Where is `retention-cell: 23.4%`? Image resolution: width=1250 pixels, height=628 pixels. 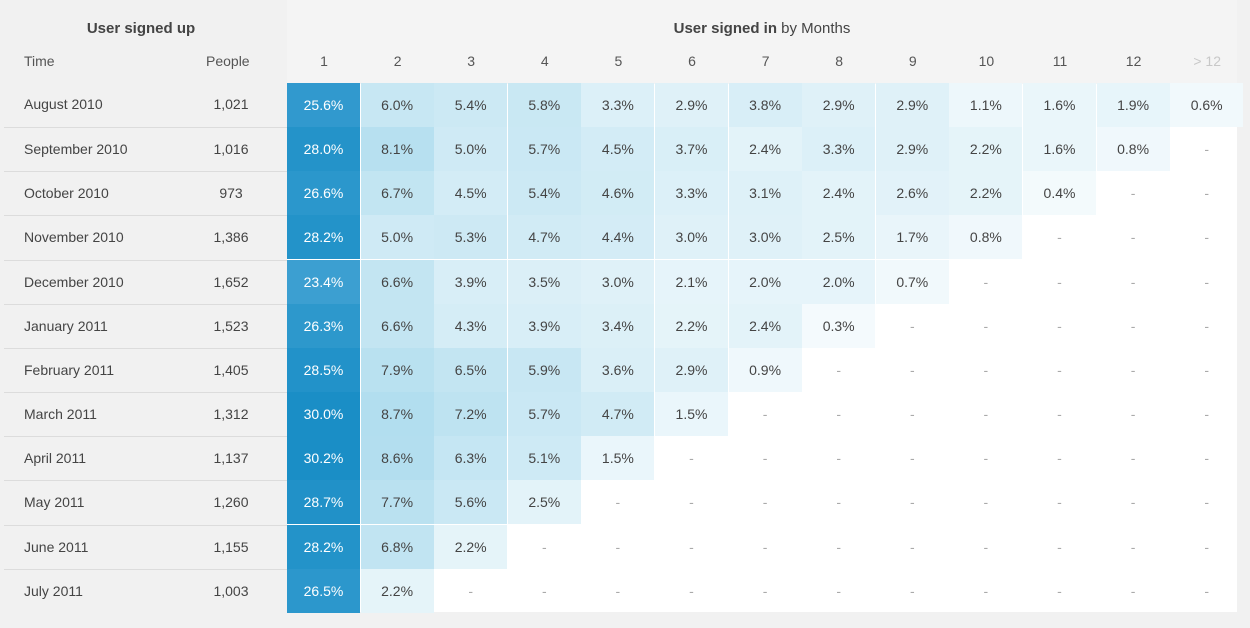
retention-cell: 23.4% is located at coordinates (323, 281).